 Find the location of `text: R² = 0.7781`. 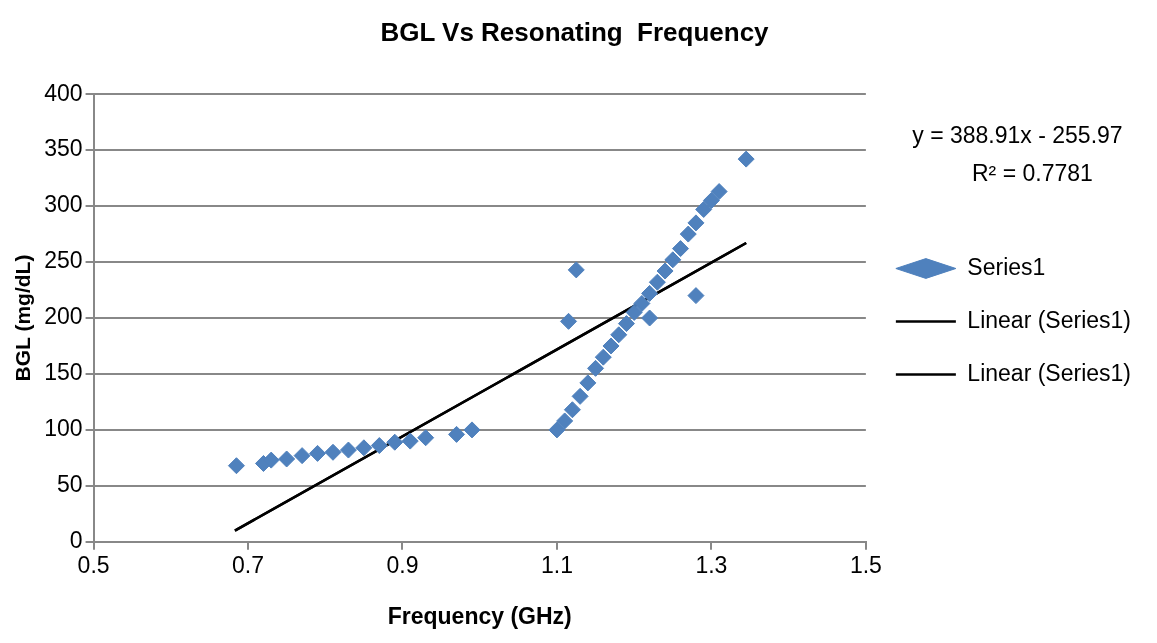

text: R² = 0.7781 is located at coordinates (1032, 172).